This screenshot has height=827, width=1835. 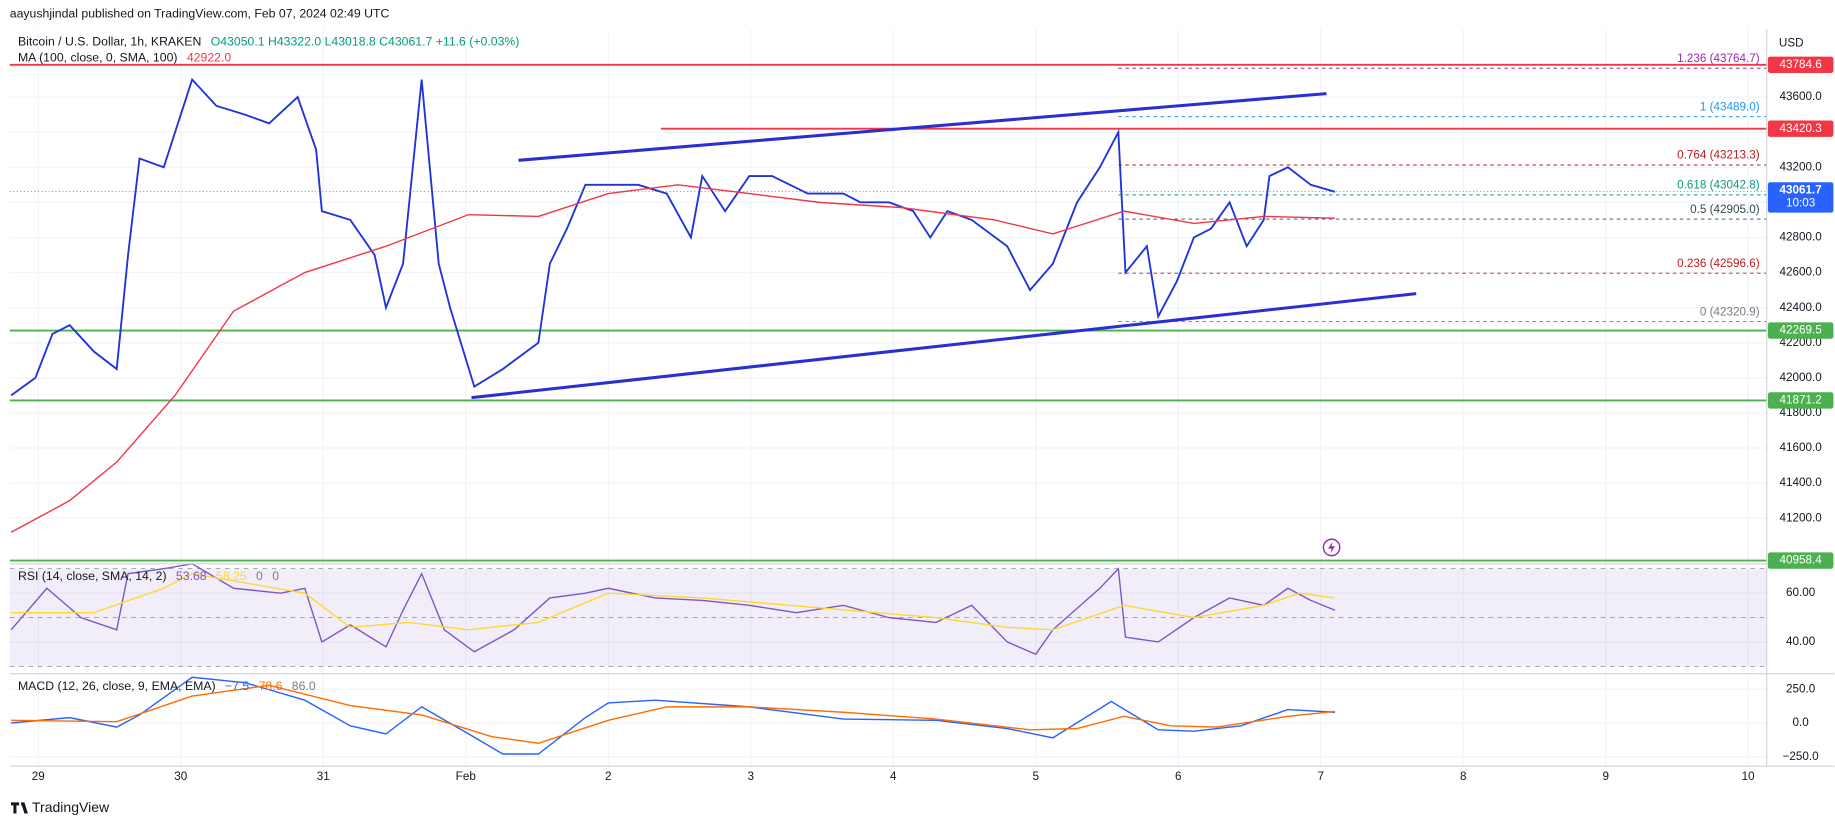 I want to click on fib-label: 0 (42320.9), so click(x=1730, y=311).